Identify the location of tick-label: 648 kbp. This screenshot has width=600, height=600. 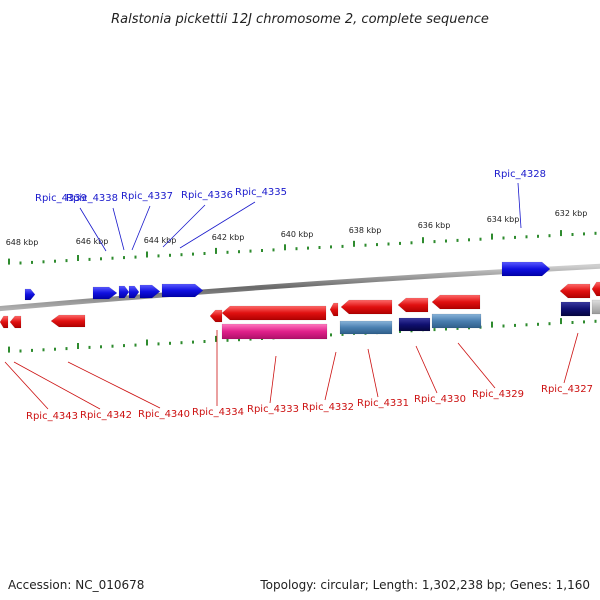
(22, 242).